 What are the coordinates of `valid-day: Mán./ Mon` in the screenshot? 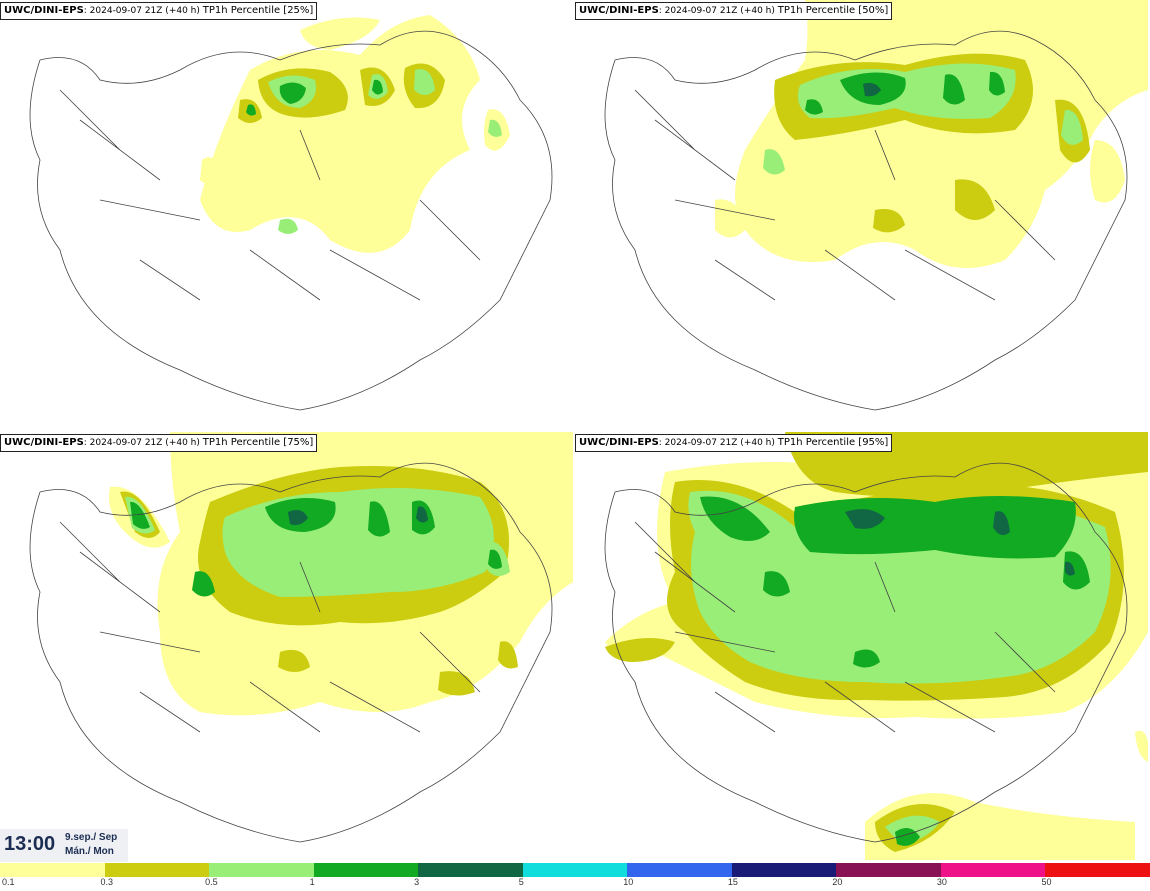 It's located at (89, 851).